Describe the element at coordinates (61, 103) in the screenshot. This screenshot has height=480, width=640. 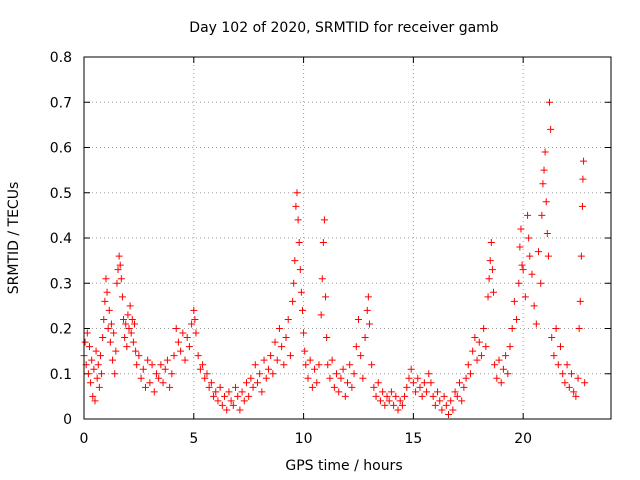
I see `y-tick-label: 0.7` at that location.